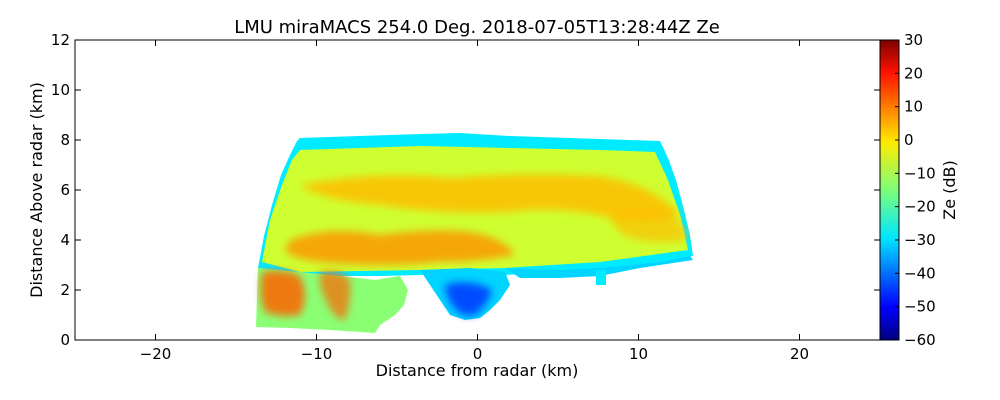  What do you see at coordinates (65, 240) in the screenshot?
I see `y-tick-label: 4` at bounding box center [65, 240].